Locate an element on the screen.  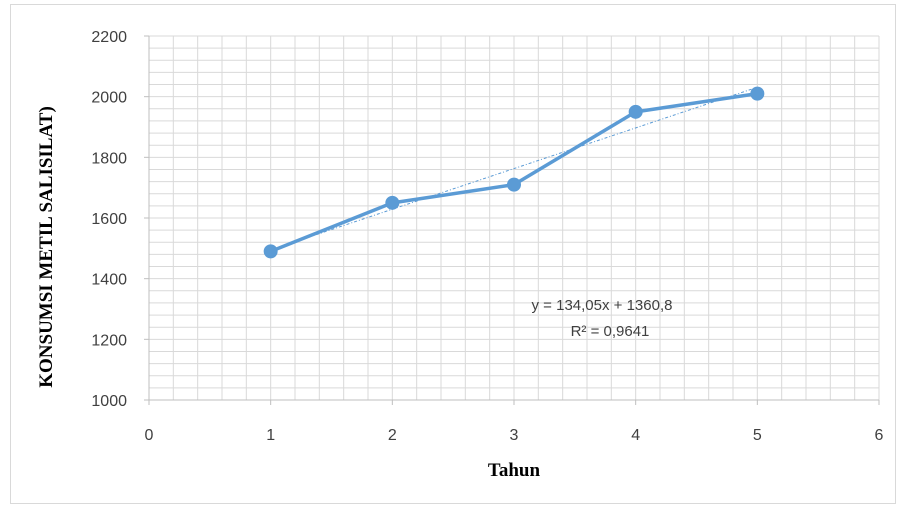
y-tick-label: 1000 is located at coordinates (109, 401).